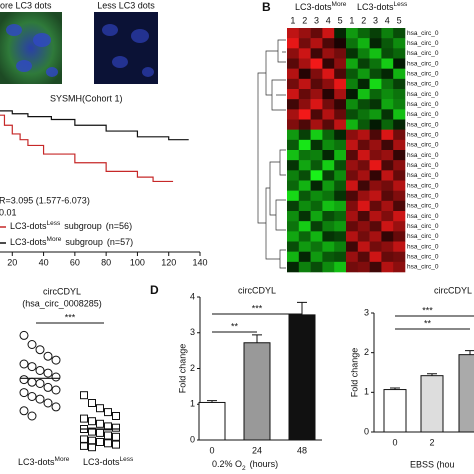  What do you see at coordinates (366, 431) in the screenshot?
I see `y-tick-label: 0` at bounding box center [366, 431].